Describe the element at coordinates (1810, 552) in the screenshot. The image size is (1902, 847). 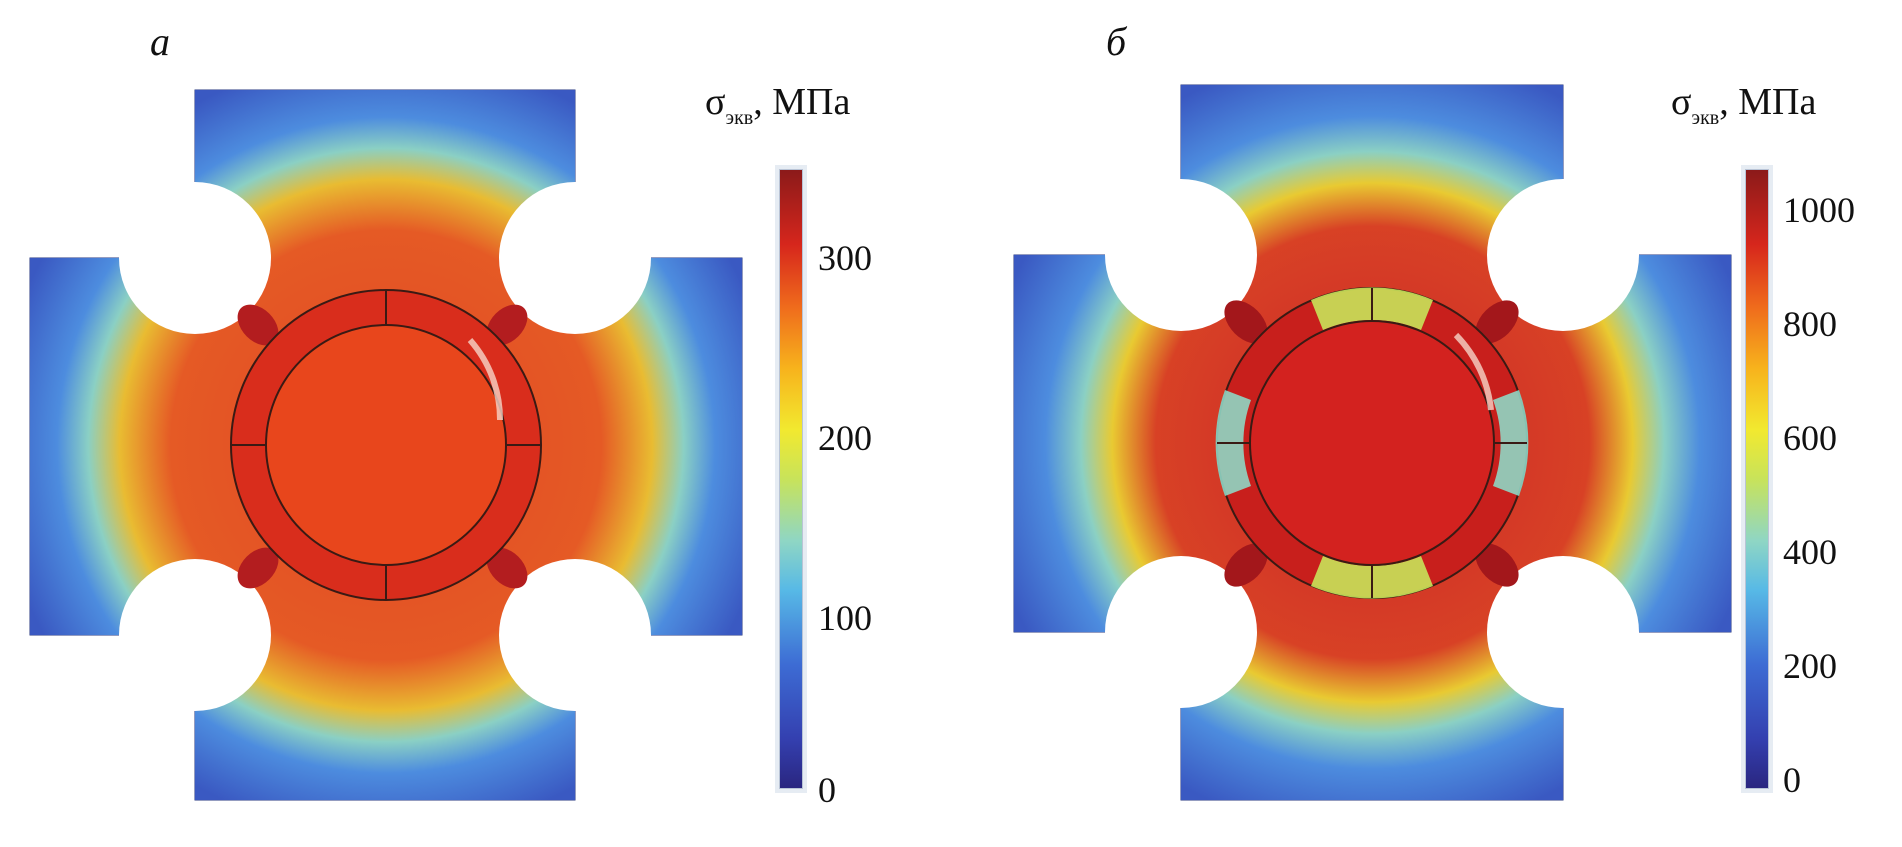
I see `colorbar-tick: 400` at that location.